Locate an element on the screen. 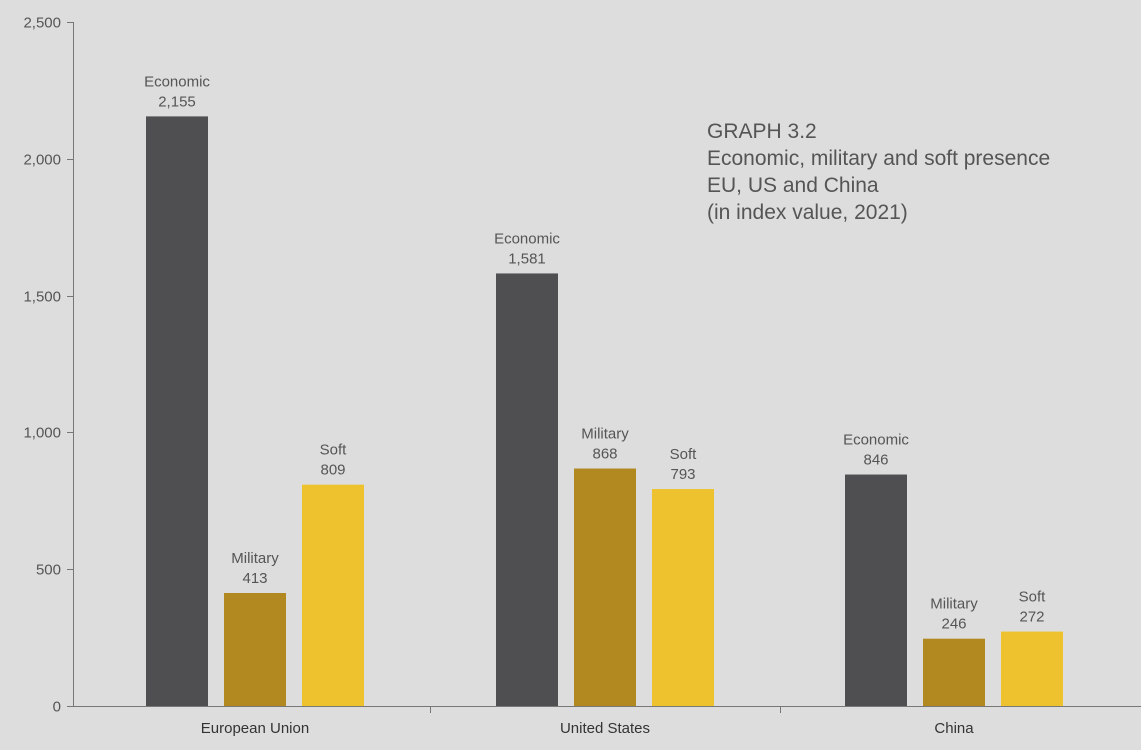 This screenshot has width=1141, height=750. title-line-4: (in index value, 2021) is located at coordinates (807, 212).